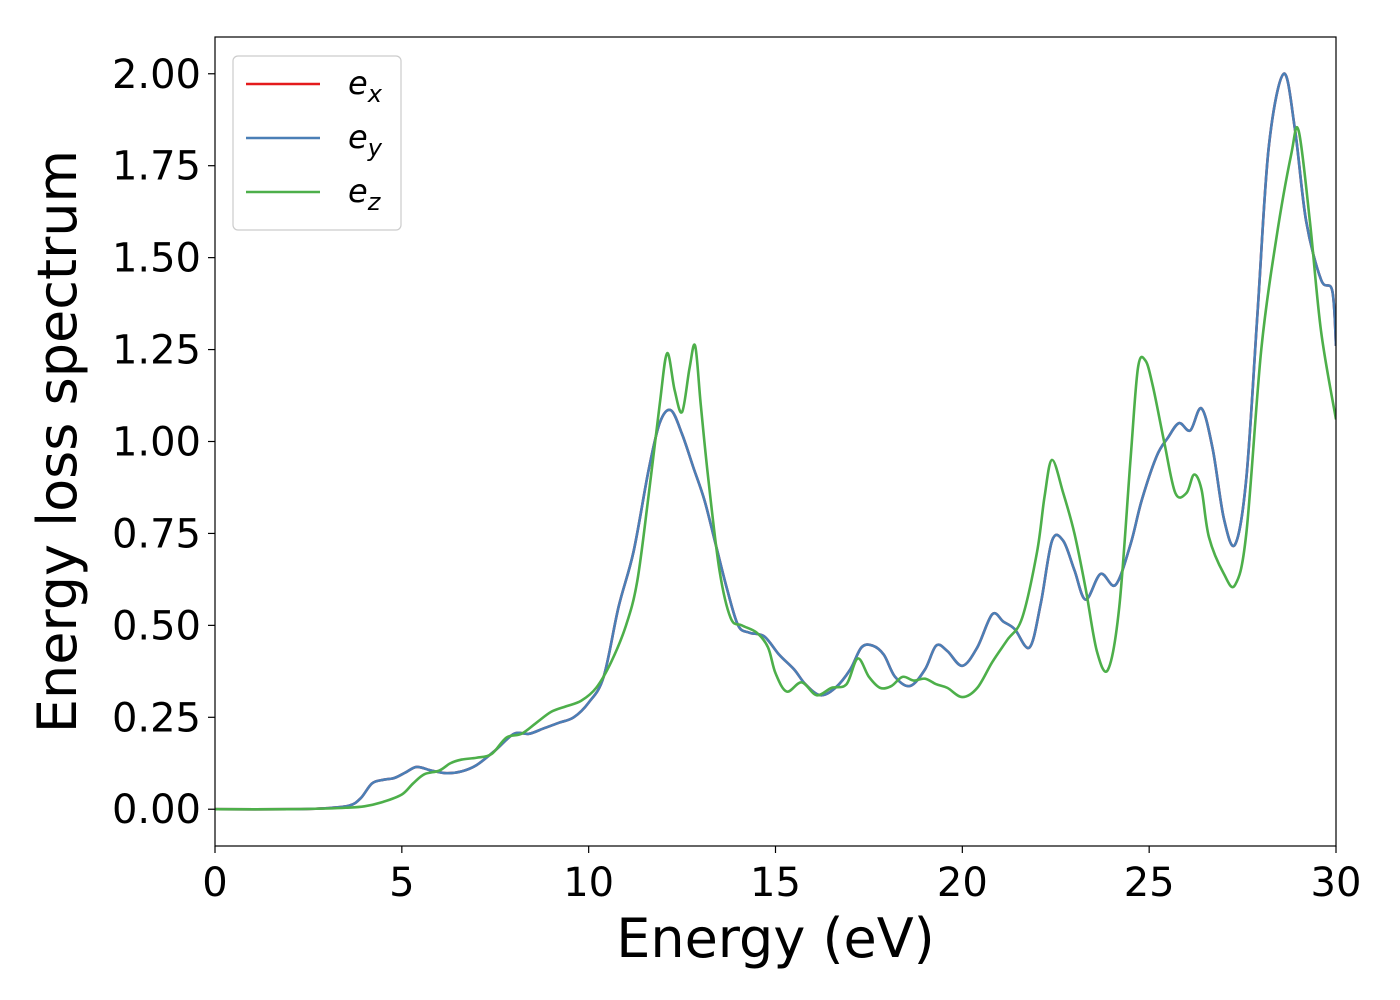 This screenshot has width=1400, height=1000. I want to click on y-tick-label: 0.00, so click(156, 810).